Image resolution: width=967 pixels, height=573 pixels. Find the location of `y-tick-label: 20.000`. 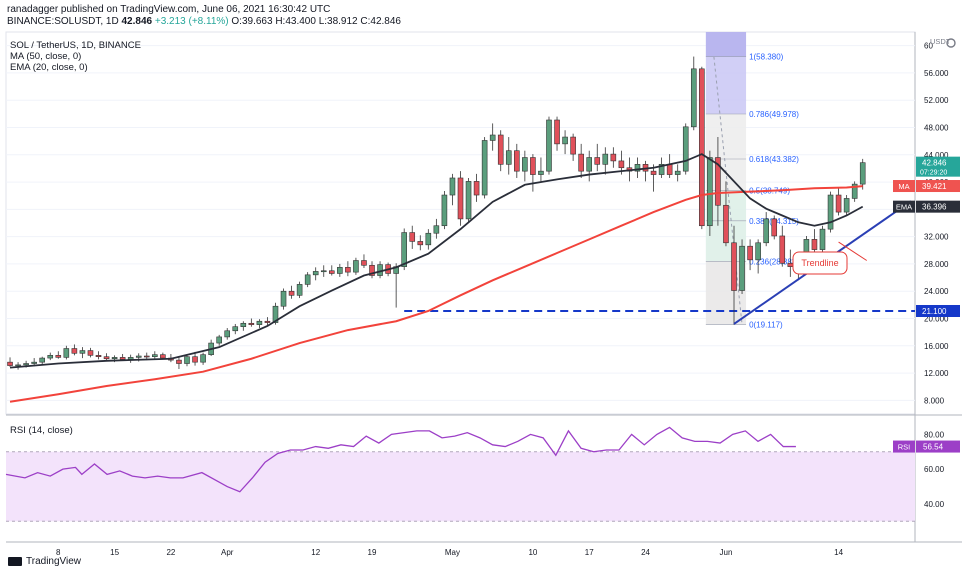

y-tick-label: 20.000 is located at coordinates (936, 319).